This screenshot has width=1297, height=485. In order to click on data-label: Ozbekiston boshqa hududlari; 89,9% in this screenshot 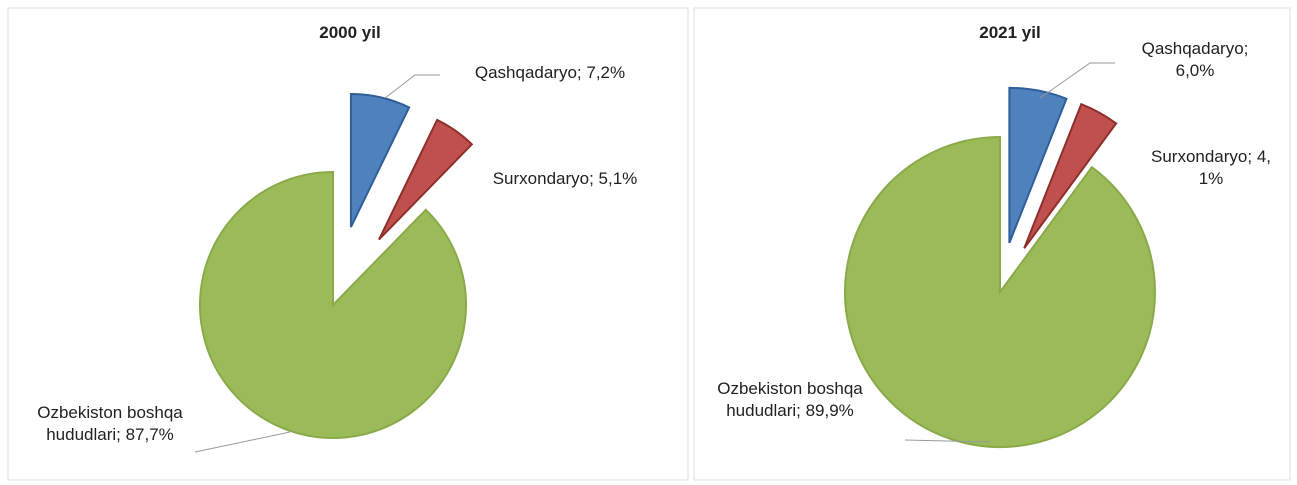, I will do `click(790, 399)`.